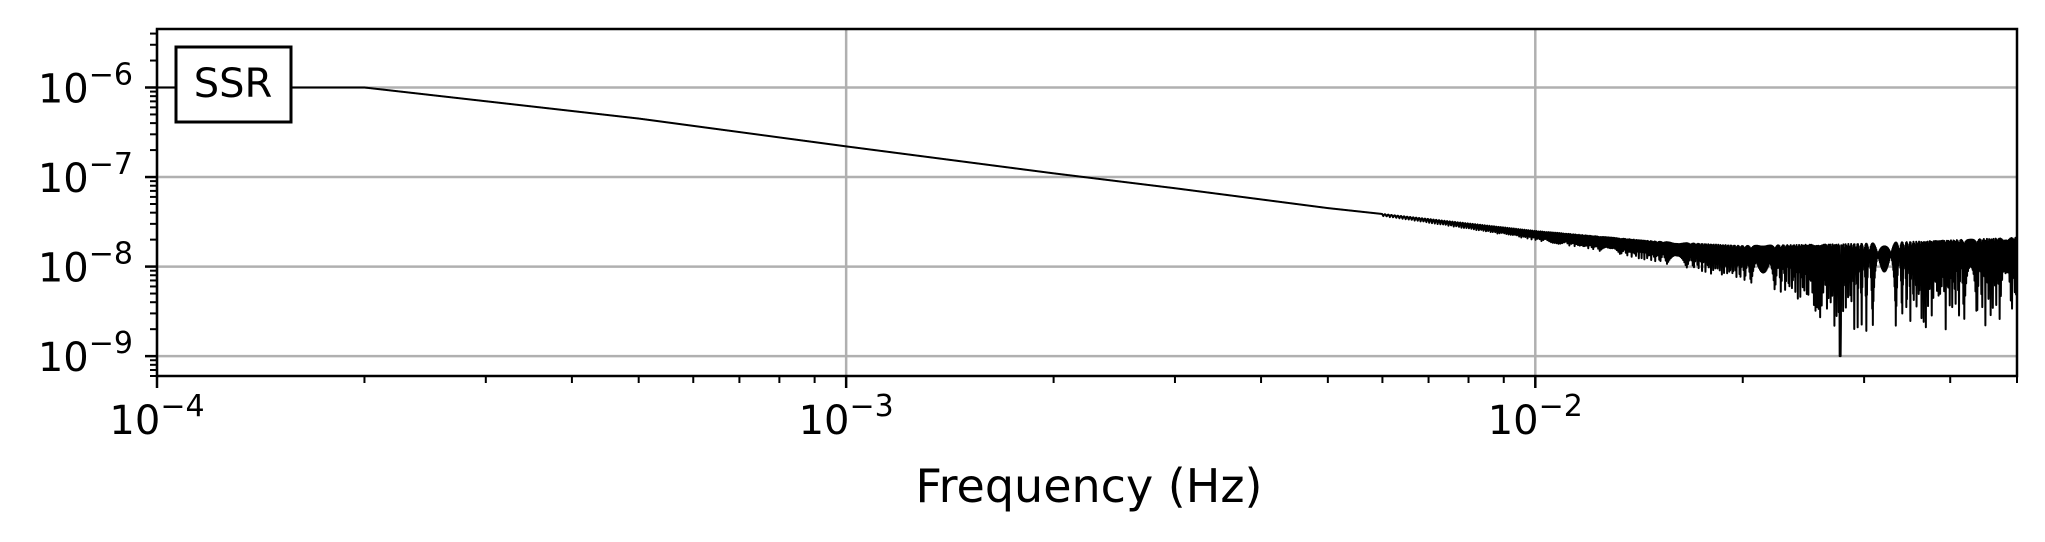  I want to click on y-tick-labels: 10⁻⁶ 10⁻⁷ 10⁻⁸ 10⁻⁹, so click(85, 219).